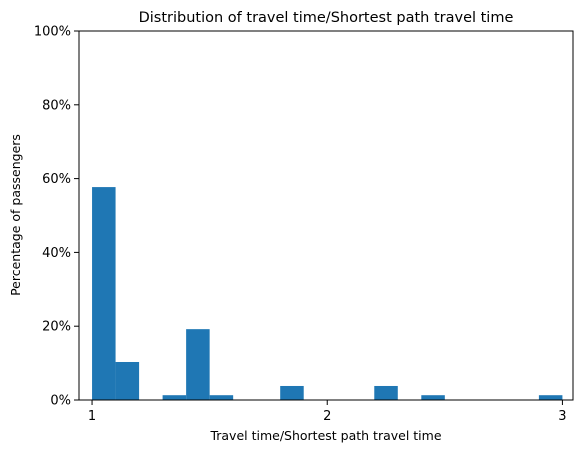  What do you see at coordinates (327, 416) in the screenshot?
I see `x-tick-label: 2` at bounding box center [327, 416].